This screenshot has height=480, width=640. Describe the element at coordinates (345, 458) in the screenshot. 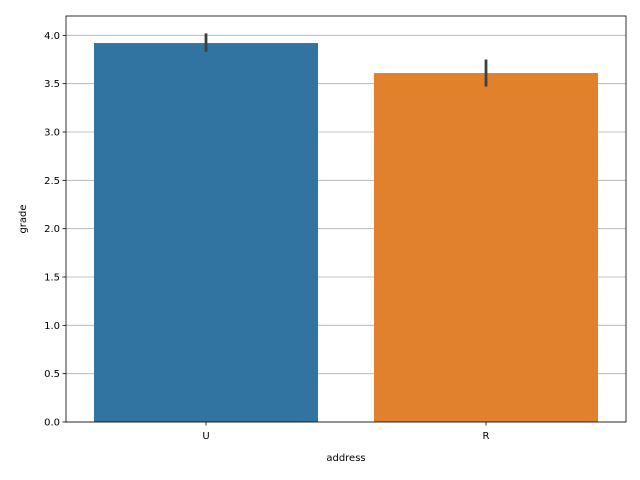

I see `x-axis-label: address` at that location.